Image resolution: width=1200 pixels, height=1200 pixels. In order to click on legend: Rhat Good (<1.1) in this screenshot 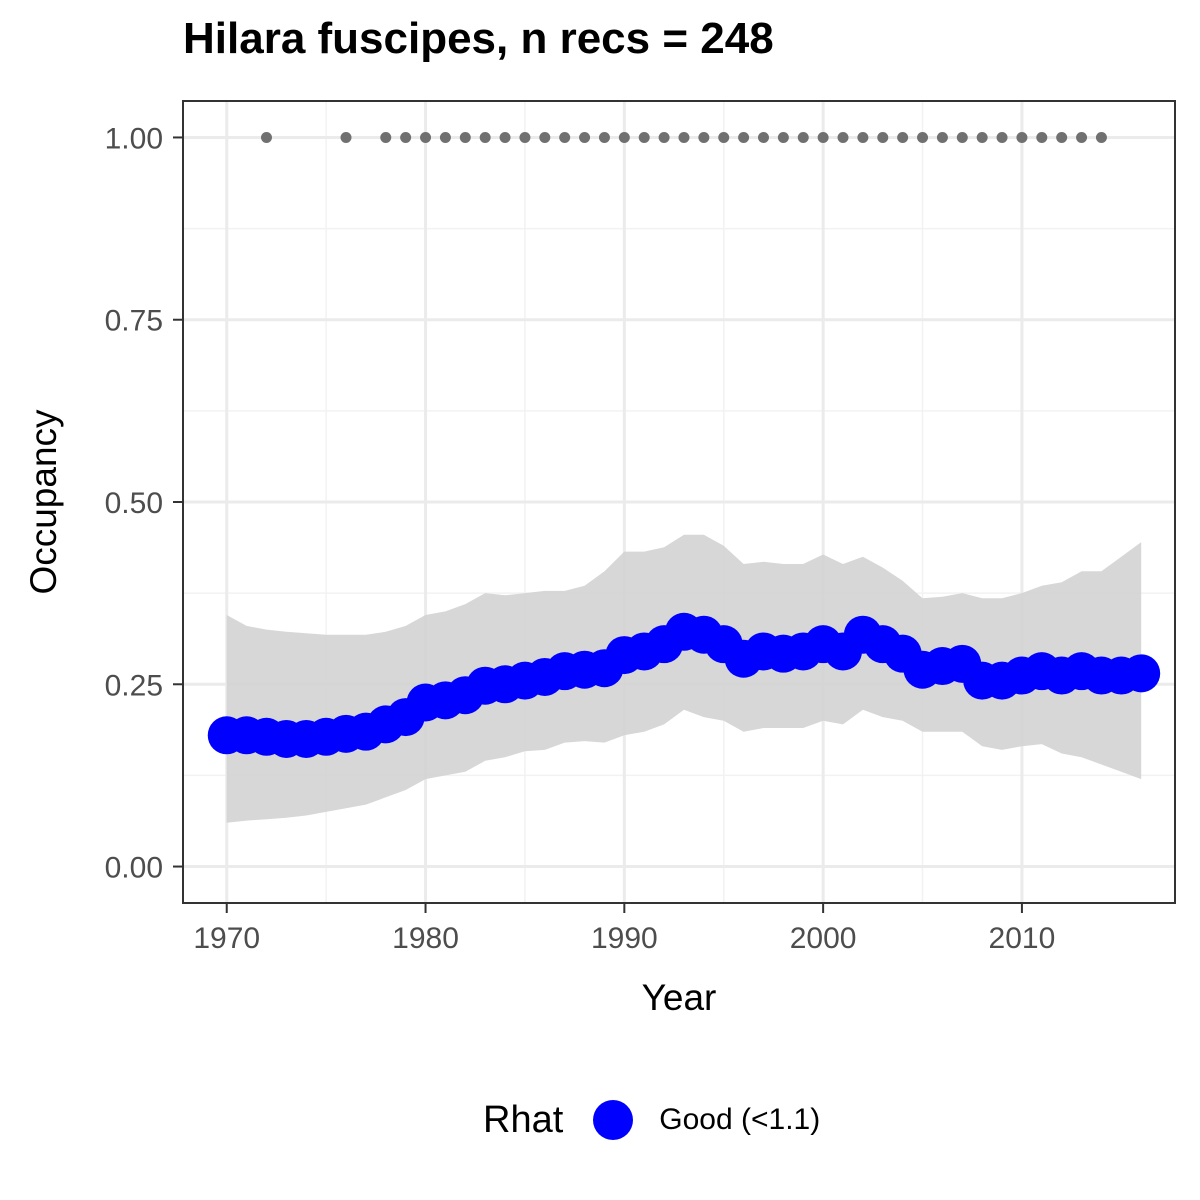, I will do `click(651, 1120)`.